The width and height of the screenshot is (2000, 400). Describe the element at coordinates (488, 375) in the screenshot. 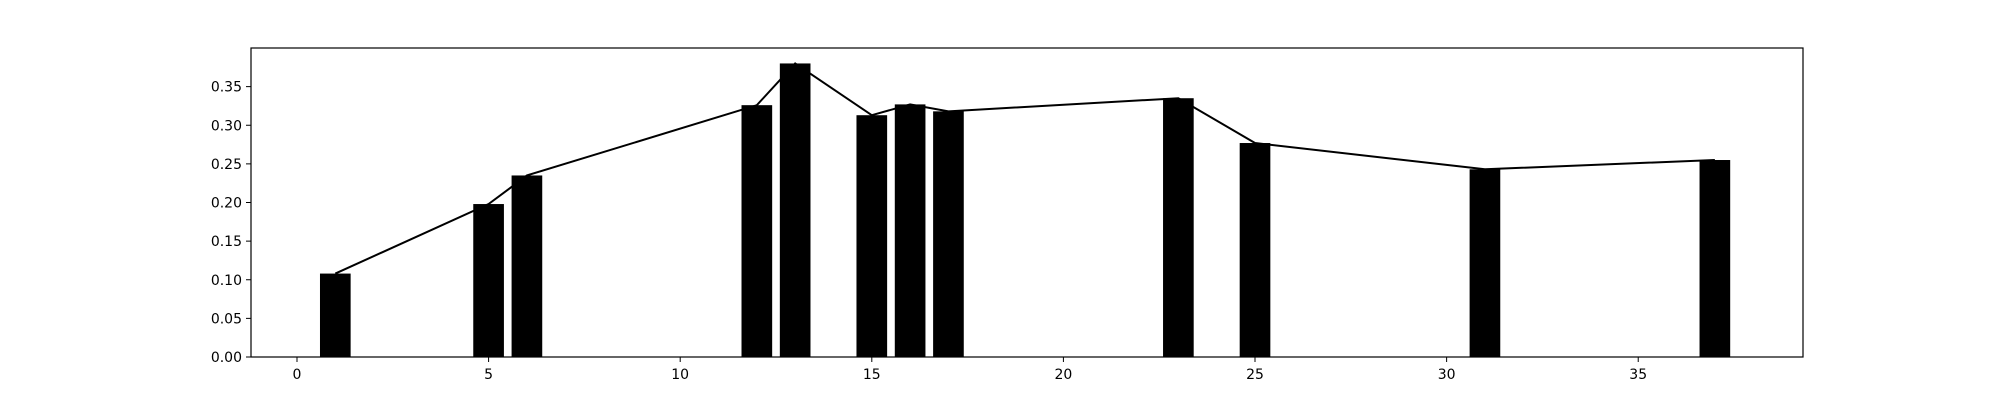

I see `x-tick-label: 5` at that location.